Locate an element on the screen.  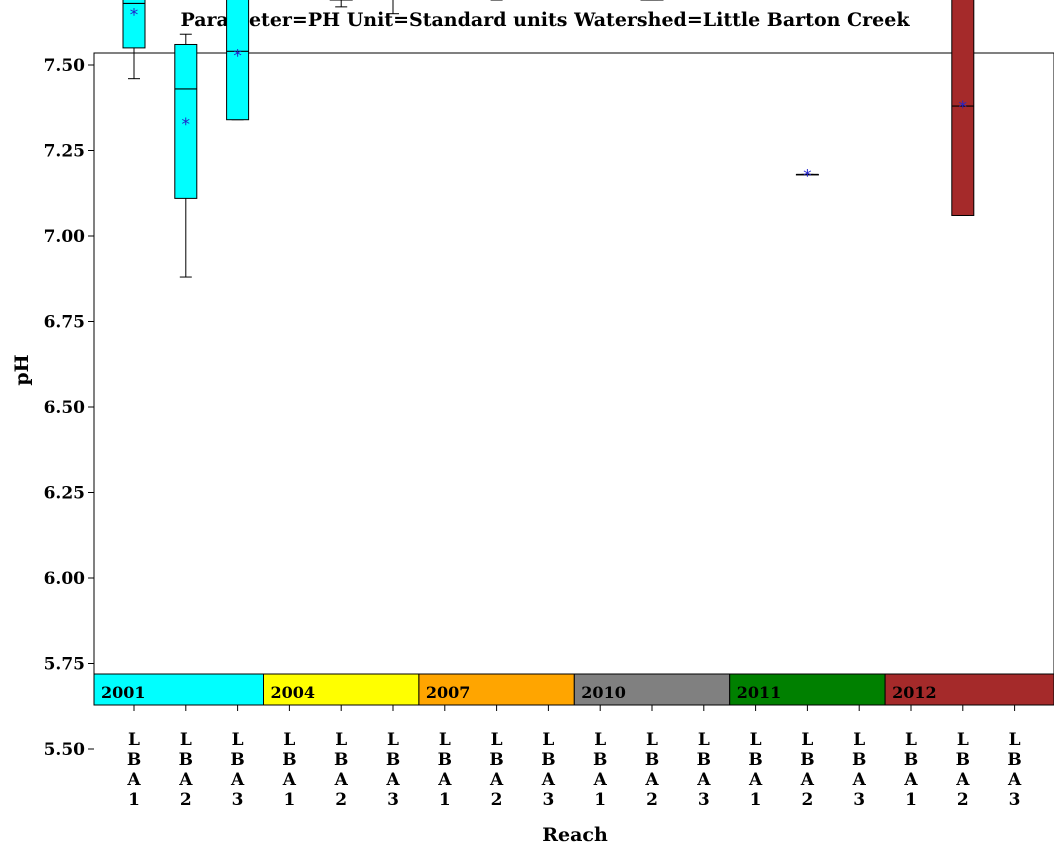
year-band-label: 2004 is located at coordinates (293, 692).